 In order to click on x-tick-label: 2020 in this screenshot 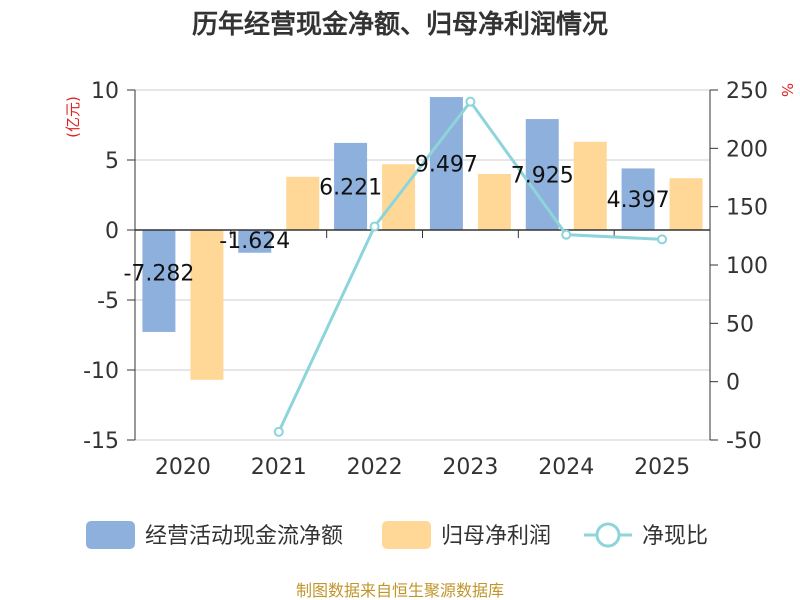, I will do `click(183, 467)`.